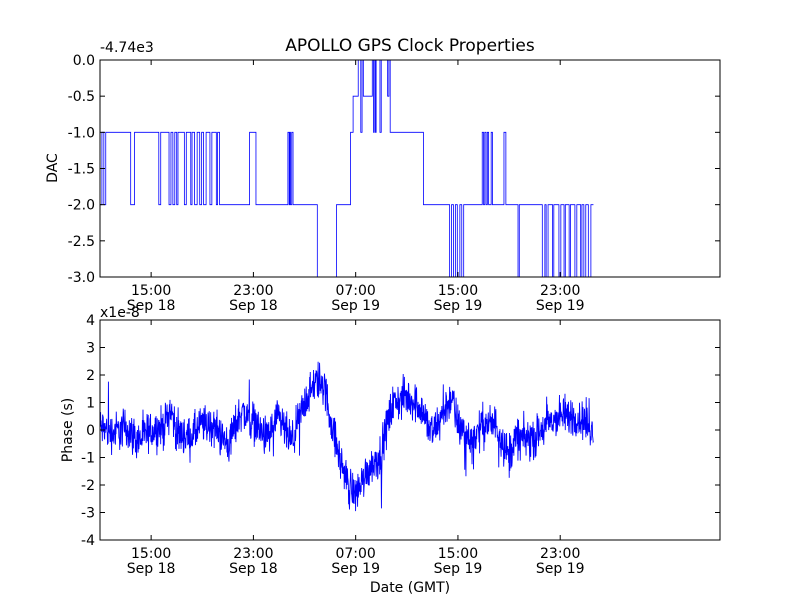  Describe the element at coordinates (81, 170) in the screenshot. I see `dac-ytick-label: -1.5` at that location.